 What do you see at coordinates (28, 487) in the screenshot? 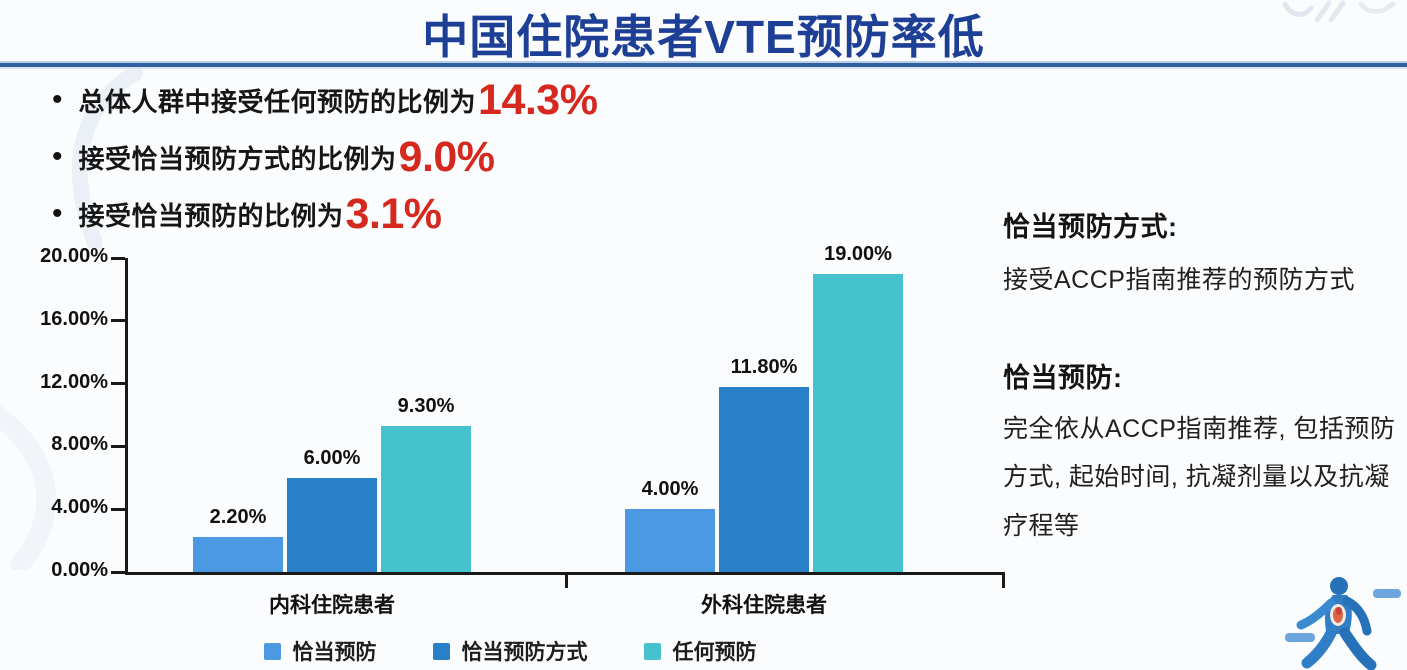
I see `watermark-swoosh-icon` at bounding box center [28, 487].